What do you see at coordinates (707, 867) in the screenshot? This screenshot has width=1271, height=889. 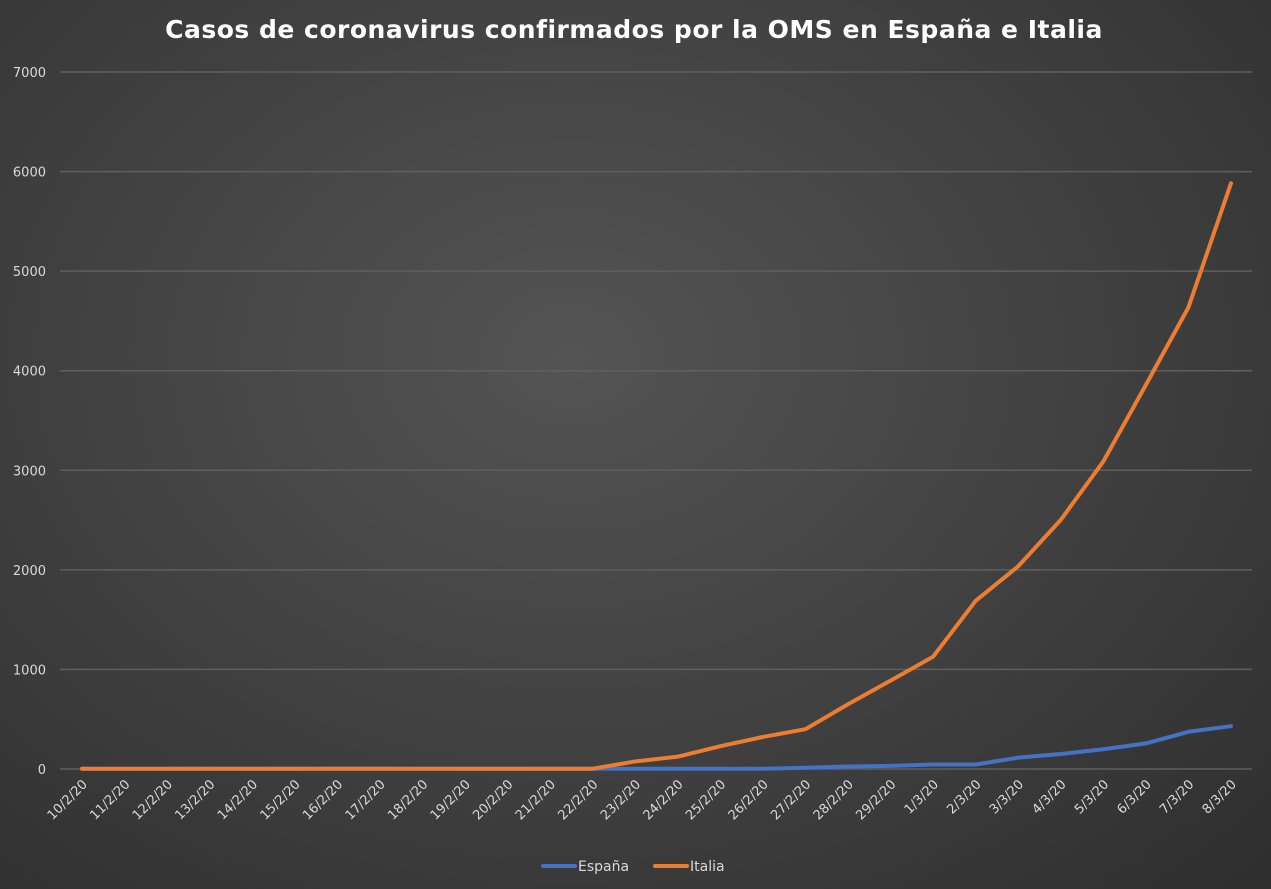 I see `legend-label: Italia` at bounding box center [707, 867].